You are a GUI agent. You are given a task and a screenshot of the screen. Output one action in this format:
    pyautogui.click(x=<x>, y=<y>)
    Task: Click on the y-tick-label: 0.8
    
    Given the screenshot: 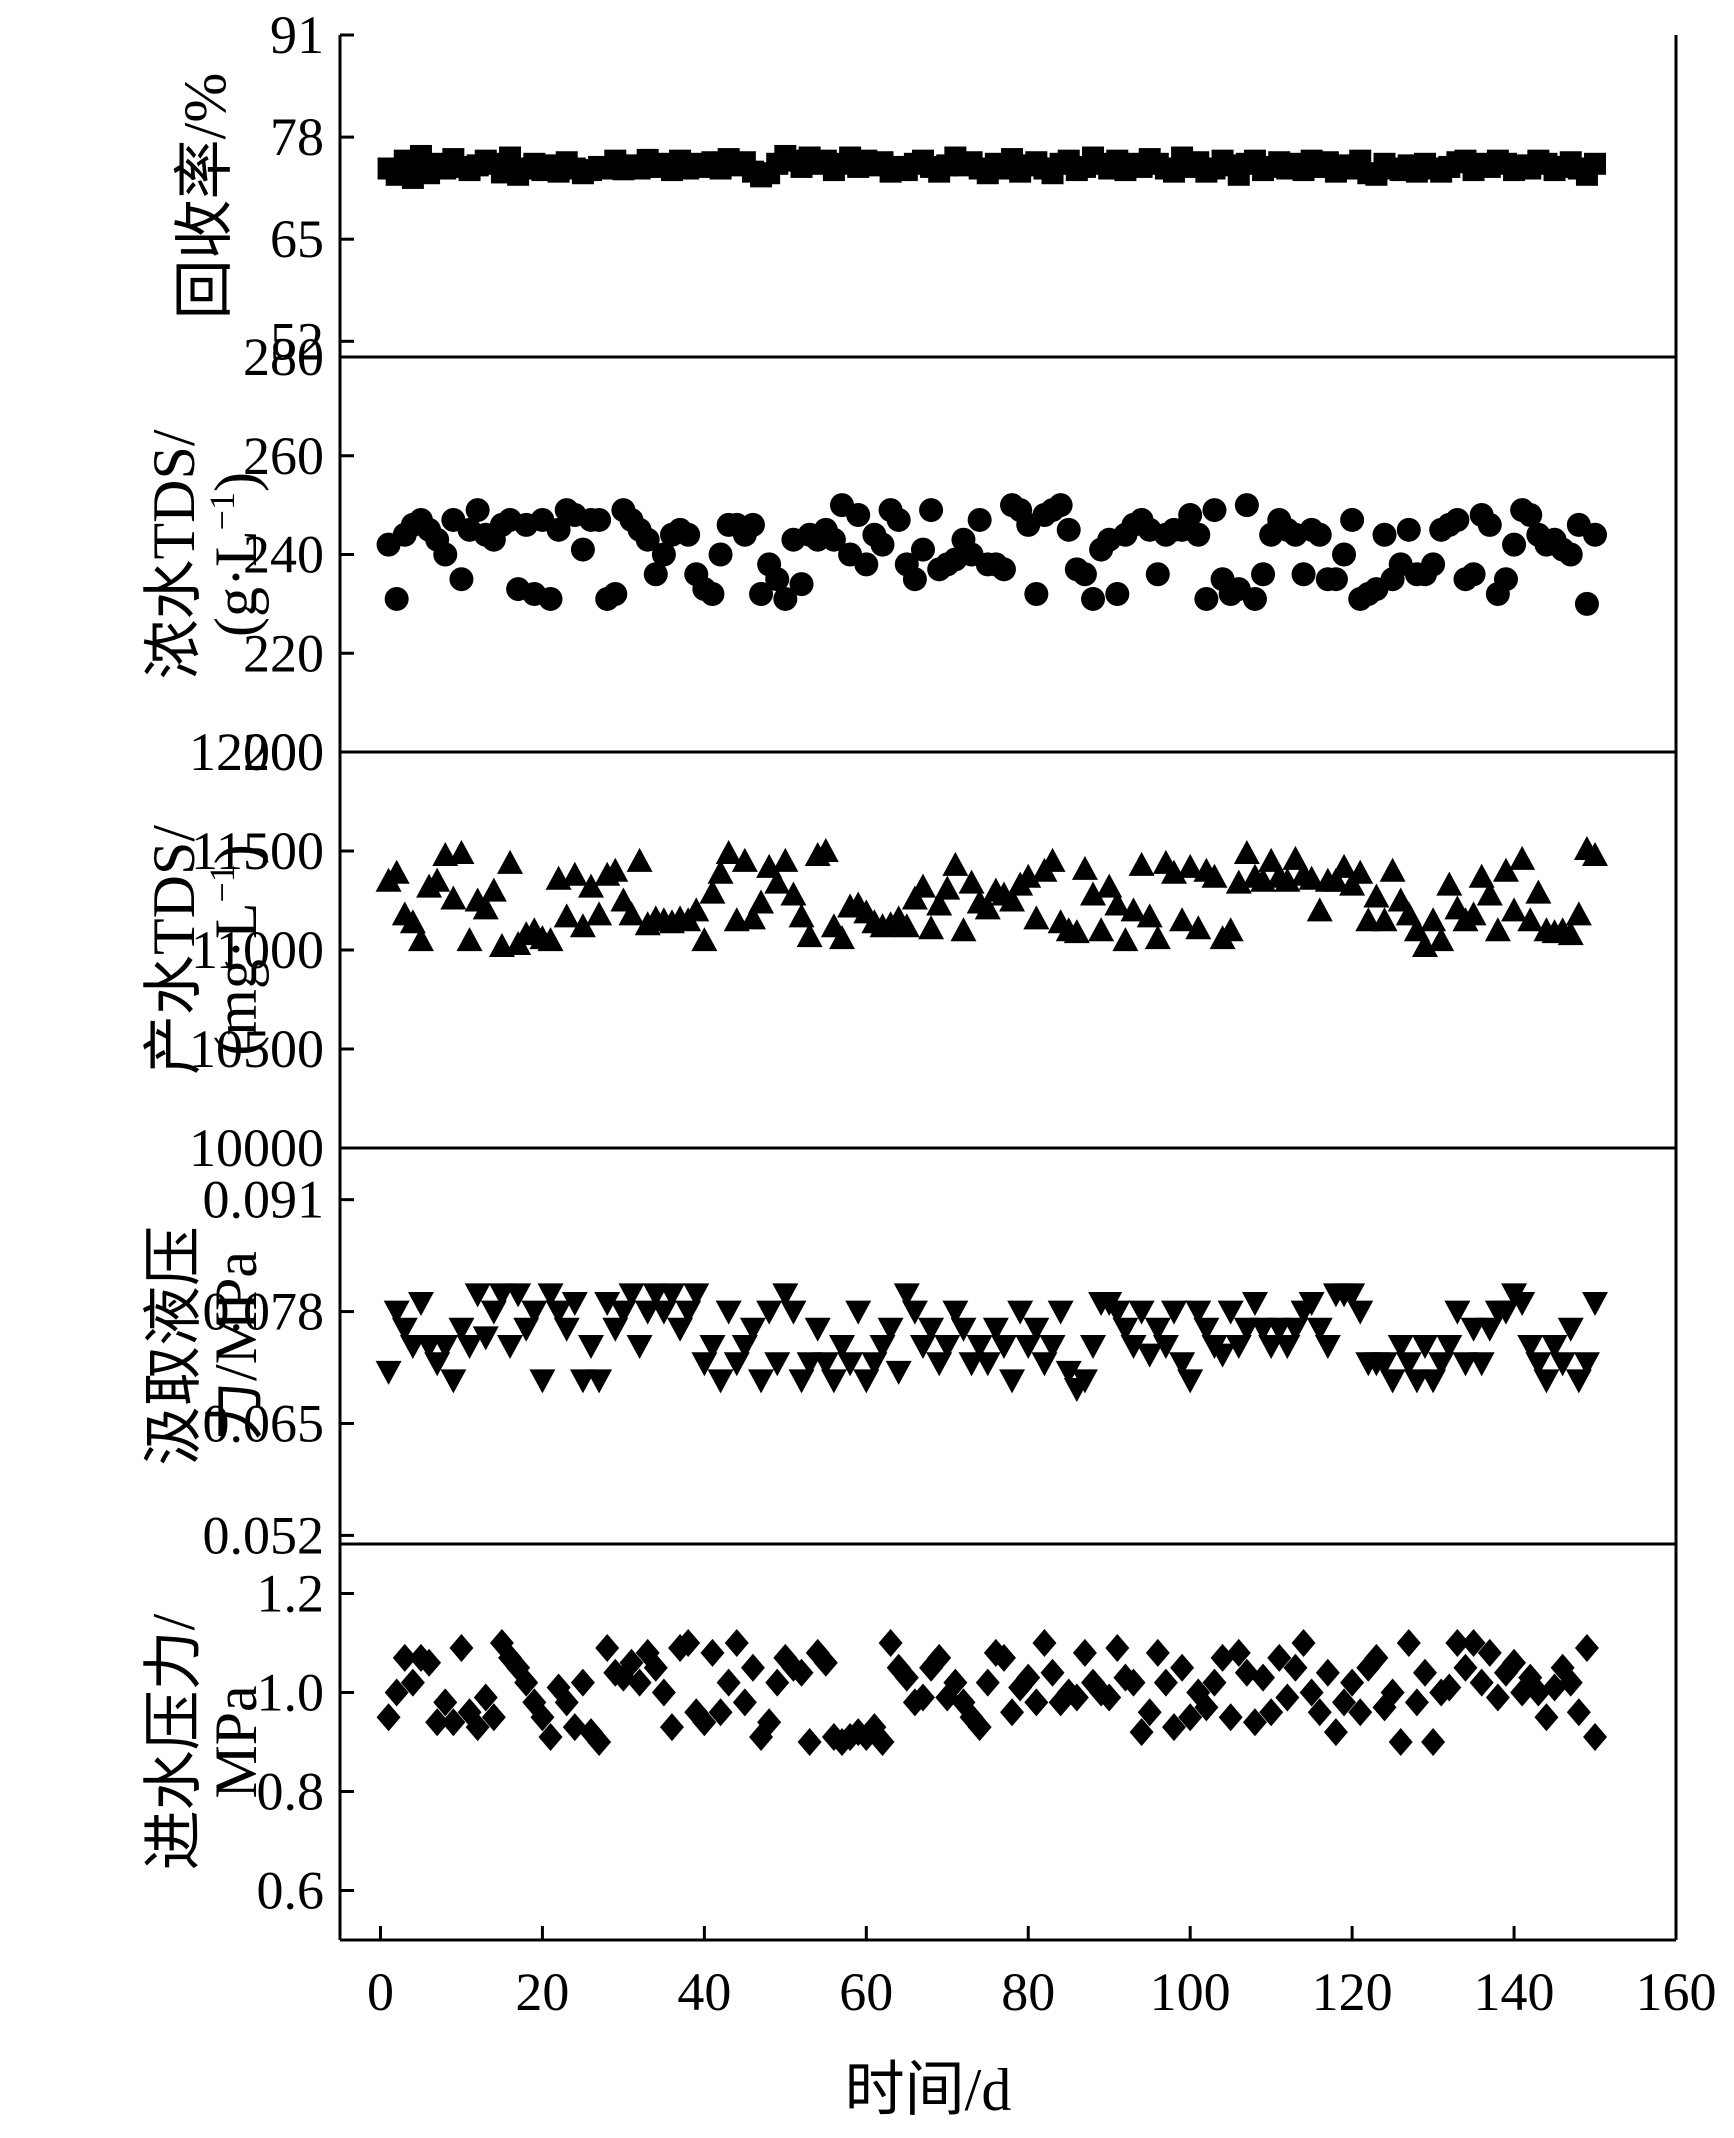 What is the action you would take?
    pyautogui.click(x=291, y=1792)
    